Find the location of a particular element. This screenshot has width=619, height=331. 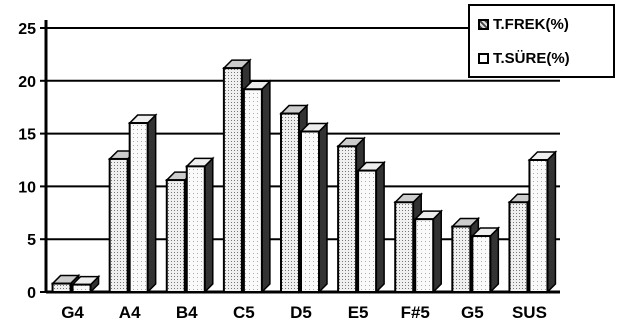

y-tick-labels: 0 5 10 15 20 25 is located at coordinates (27, 161).